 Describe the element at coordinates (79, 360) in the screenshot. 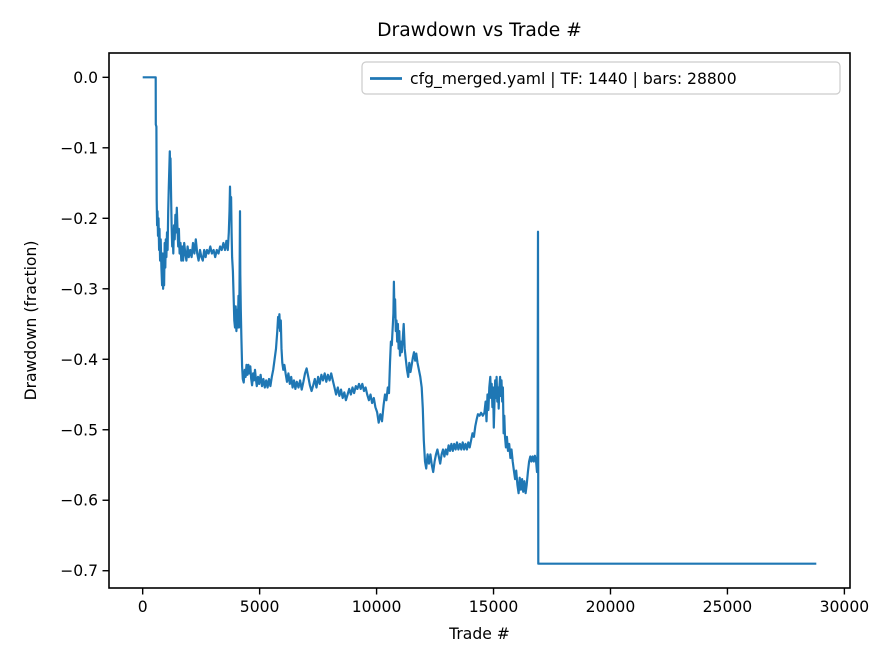

I see `y-tick-label: −0.4` at that location.